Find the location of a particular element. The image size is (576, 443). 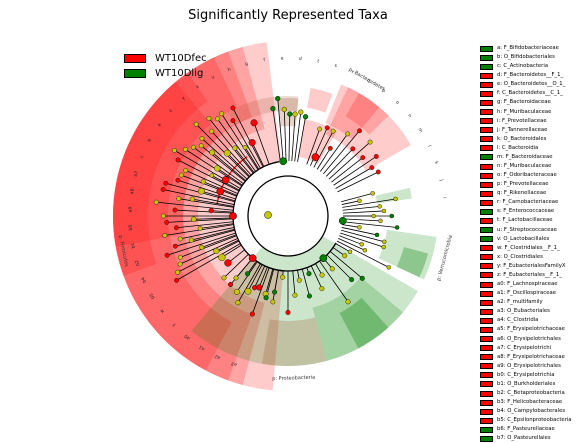

key-item: v: O_Lactobacillales is located at coordinates (526, 239).